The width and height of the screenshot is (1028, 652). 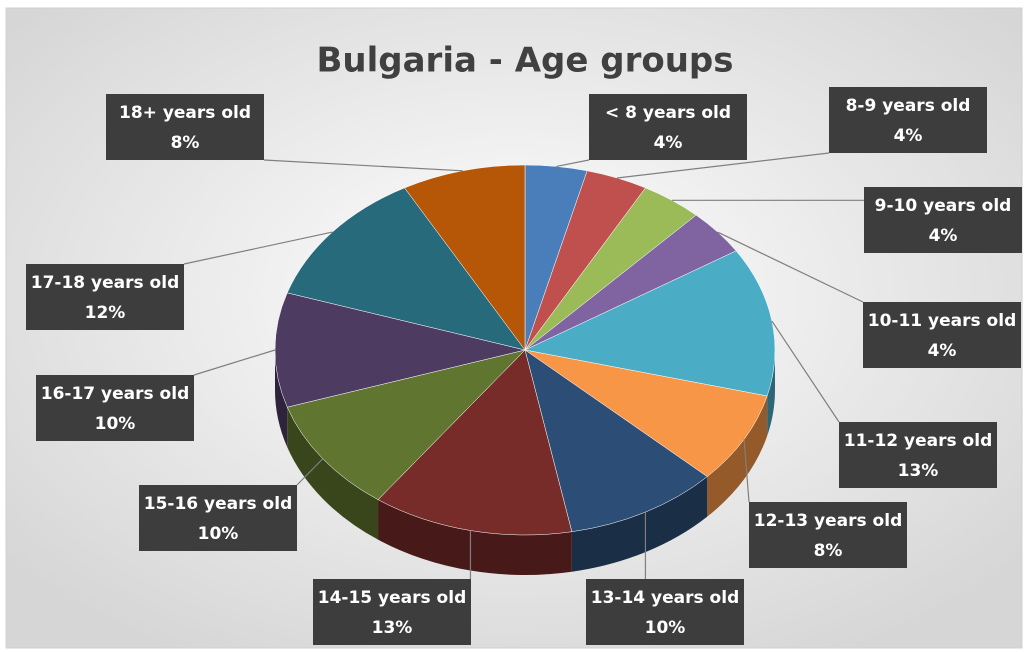 What do you see at coordinates (918, 441) in the screenshot?
I see `category-label: 11-12 years old` at bounding box center [918, 441].